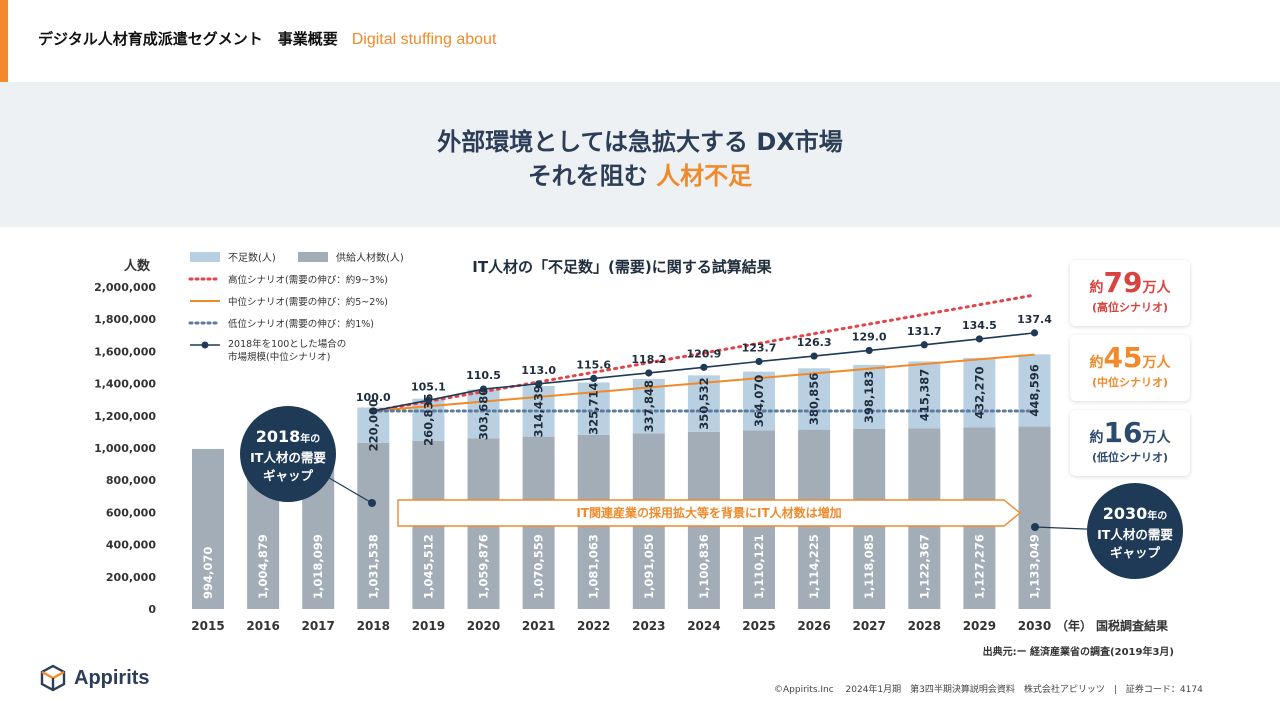 The width and height of the screenshot is (1280, 720). What do you see at coordinates (924, 626) in the screenshot?
I see `x-tick-label: 2028` at bounding box center [924, 626].